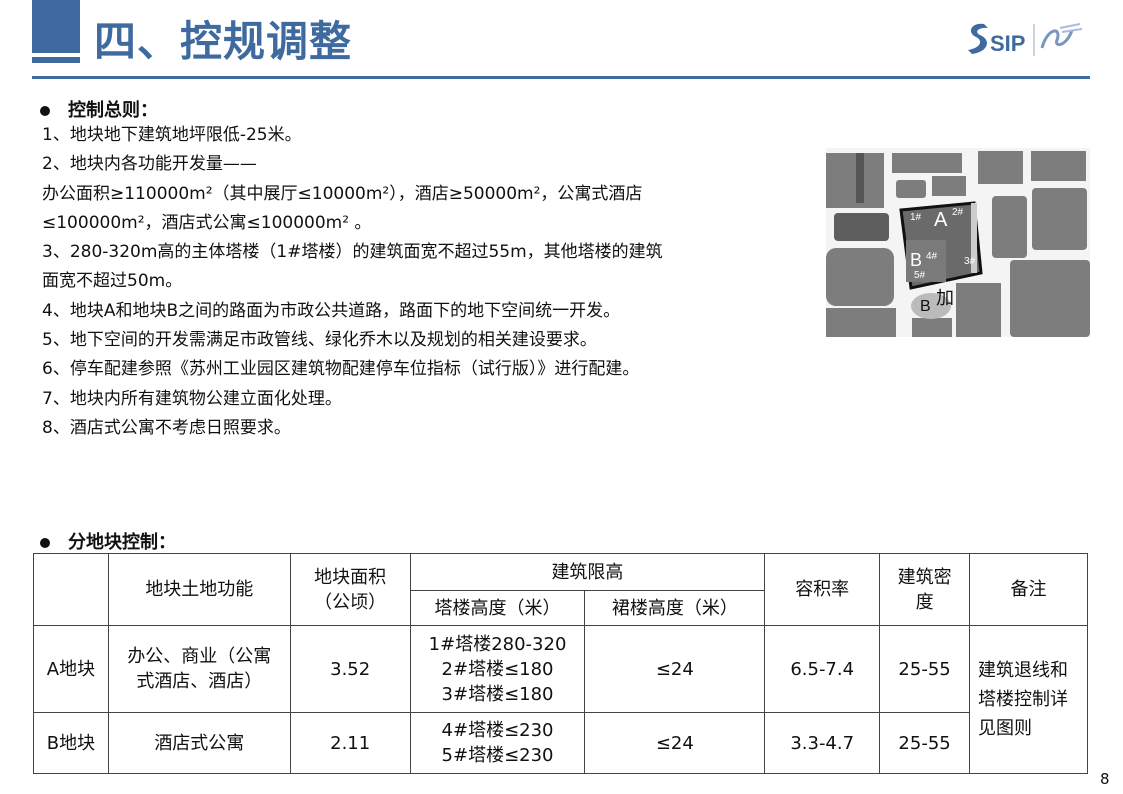 The image size is (1123, 794). I want to click on page-title: 四、控规调整, so click(223, 41).